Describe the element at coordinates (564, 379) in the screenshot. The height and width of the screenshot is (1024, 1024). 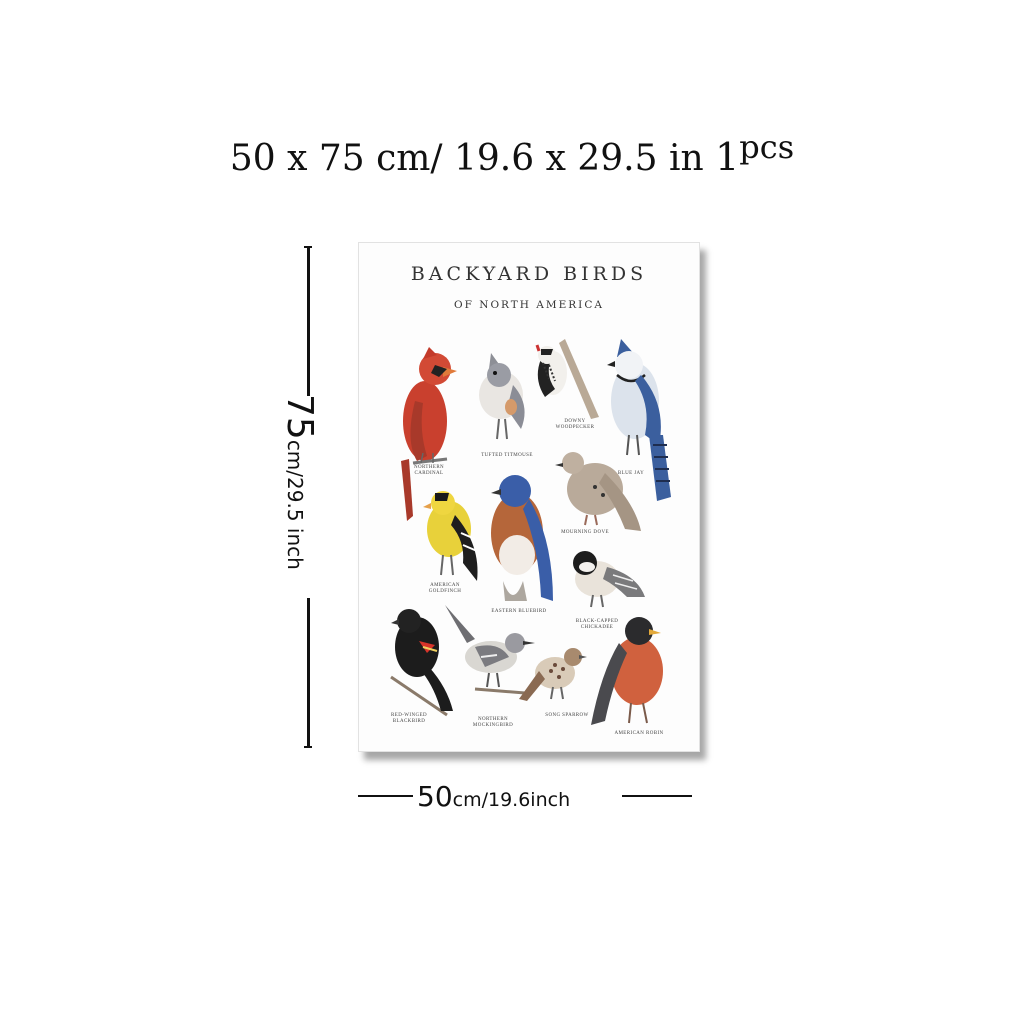
I see `woodpecker-illustration` at that location.